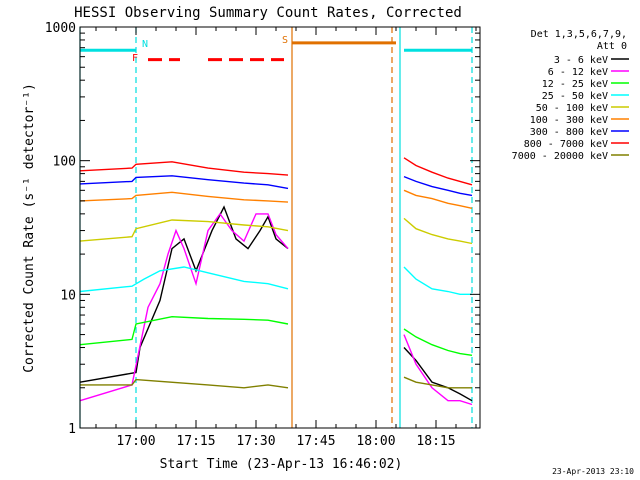 The height and width of the screenshot is (480, 640). What do you see at coordinates (579, 34) in the screenshot?
I see `legend-header: Det 1,3,5,6,7,9,` at bounding box center [579, 34].